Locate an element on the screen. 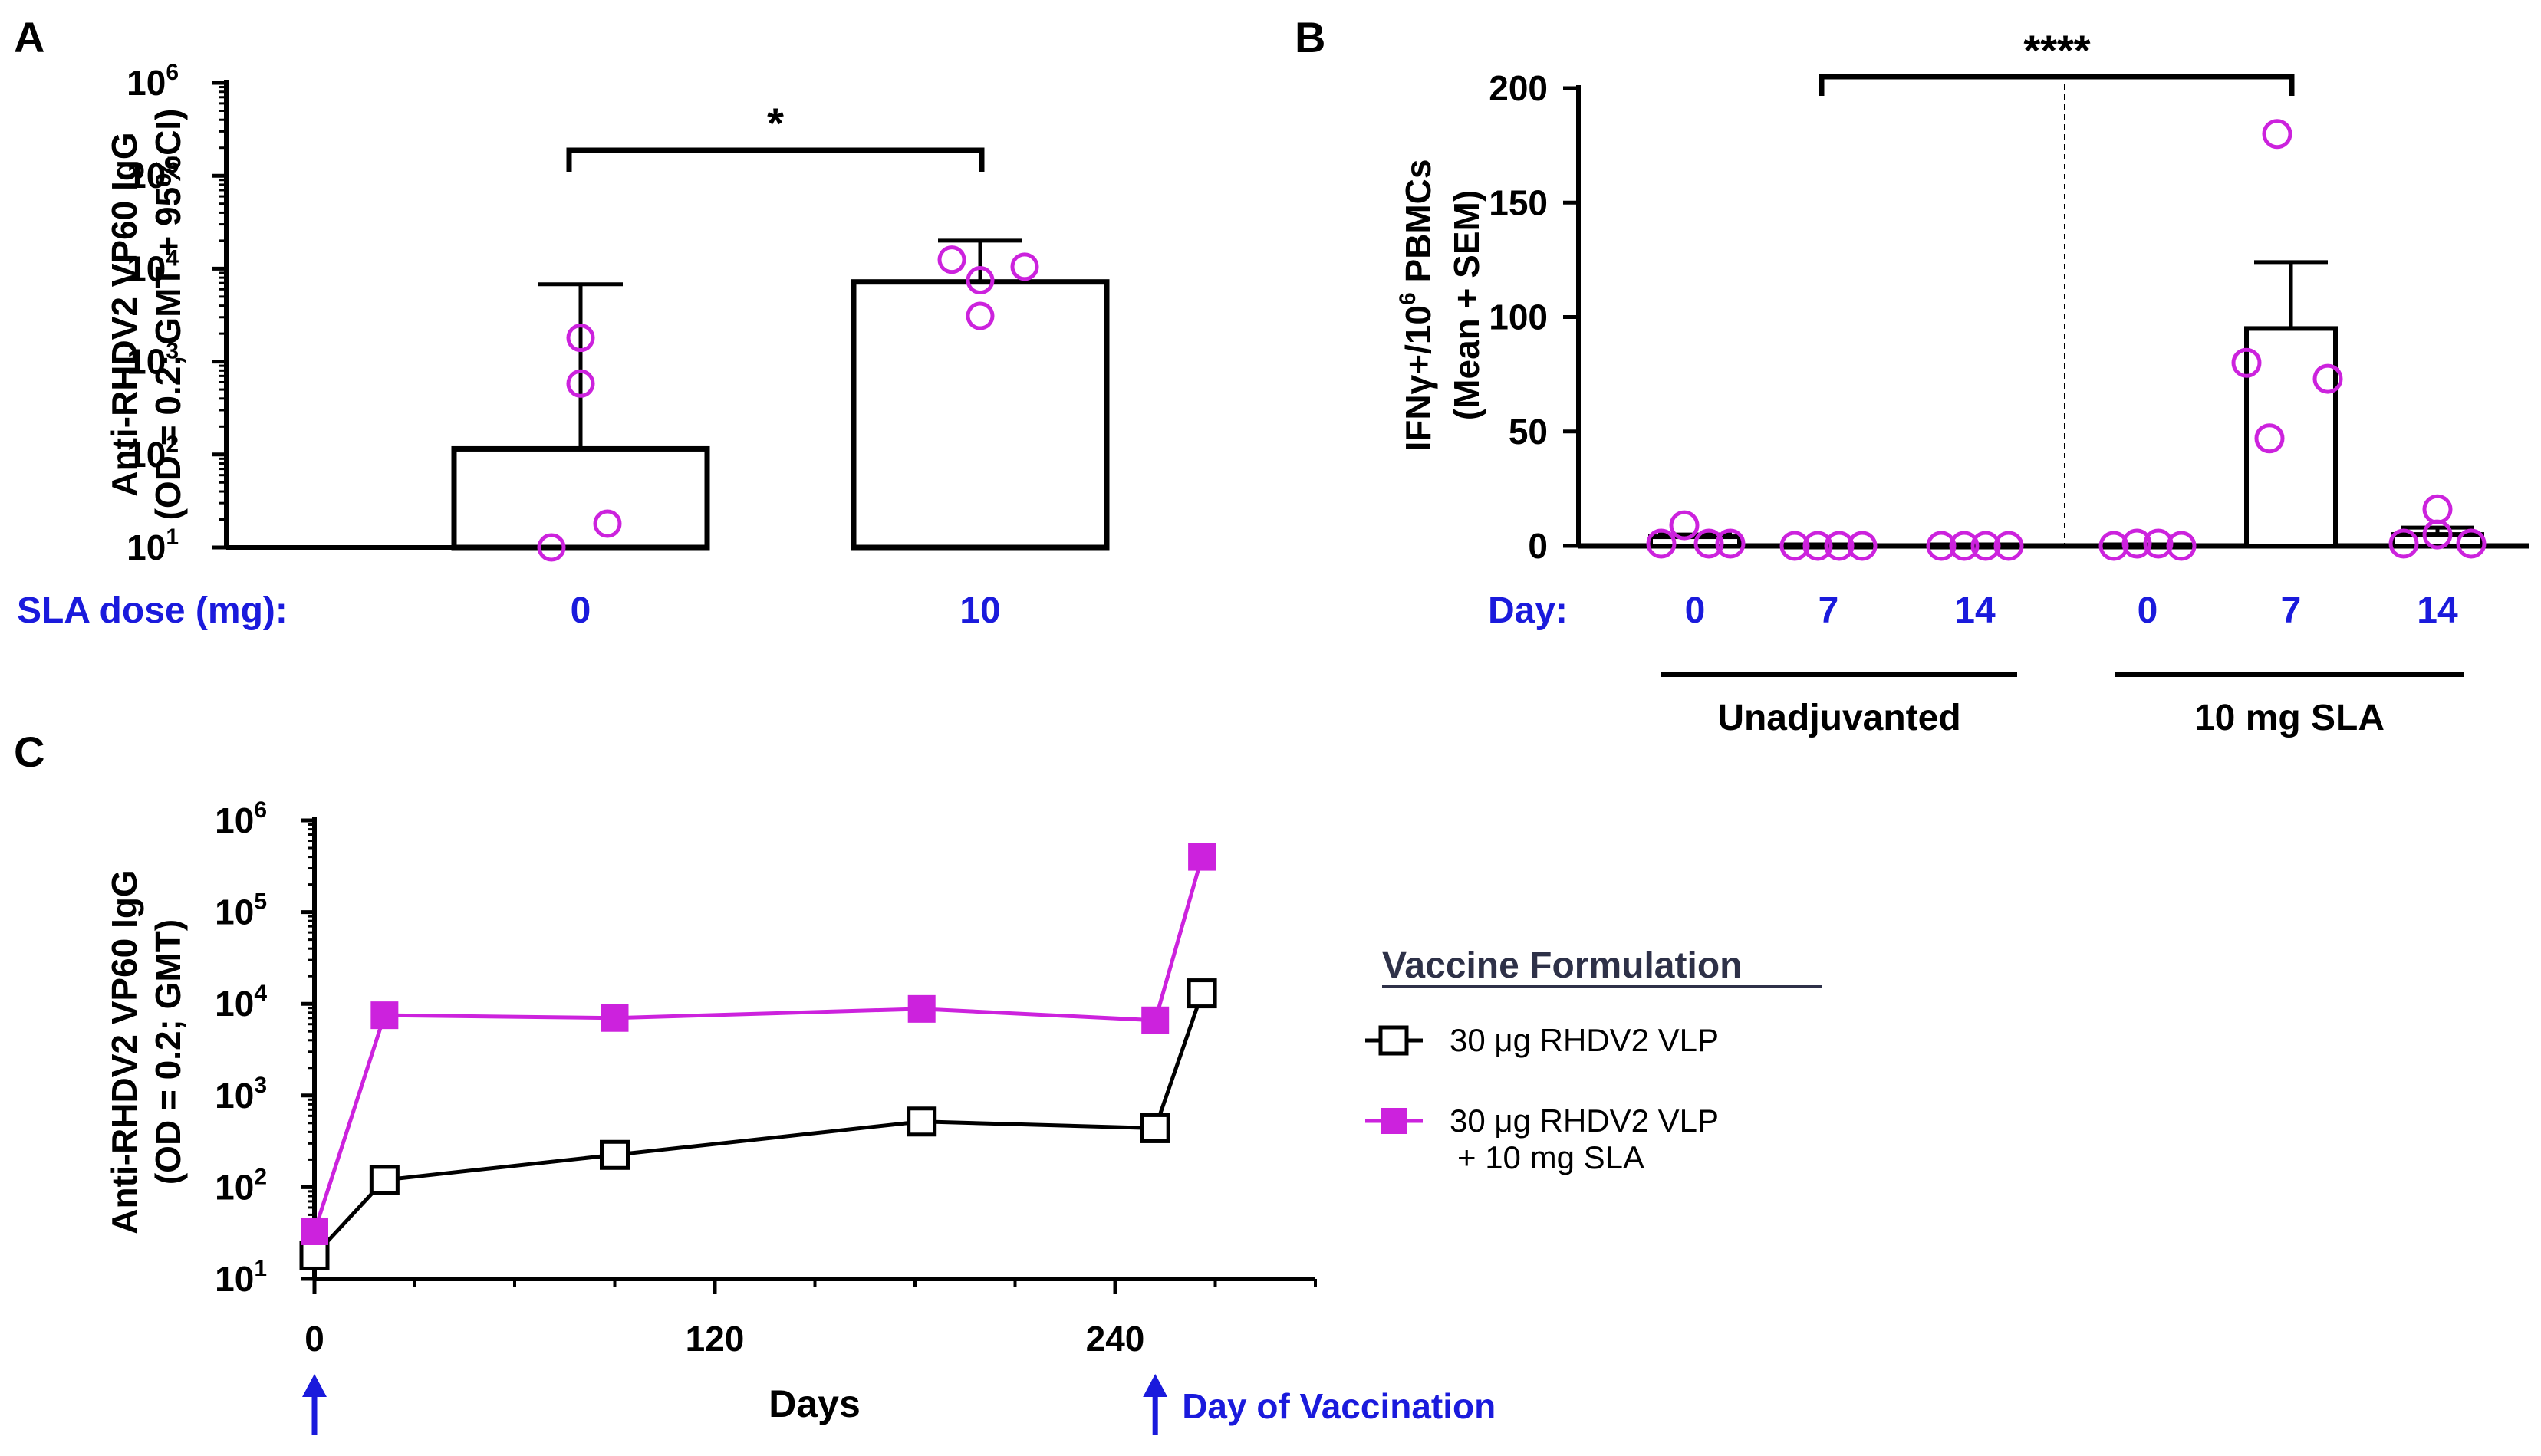 The image size is (2541, 1456). y-axis-title-c-1-line1: Anti-RHDV2 VP60 IgG is located at coordinates (124, 1051).